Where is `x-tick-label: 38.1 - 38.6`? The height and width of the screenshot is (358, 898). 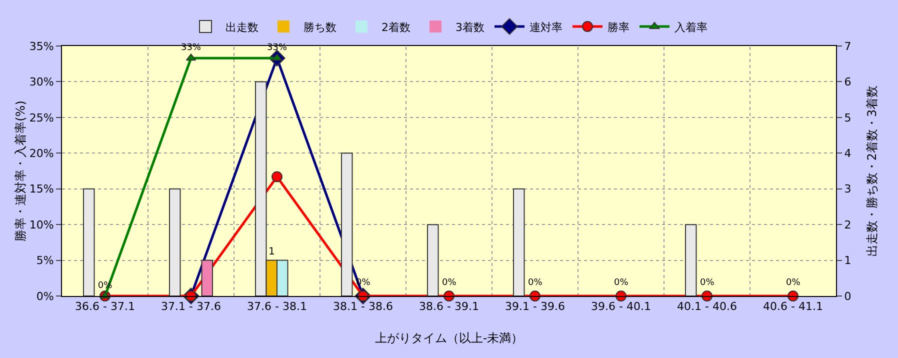 x-tick-label: 38.1 - 38.6 is located at coordinates (363, 307).